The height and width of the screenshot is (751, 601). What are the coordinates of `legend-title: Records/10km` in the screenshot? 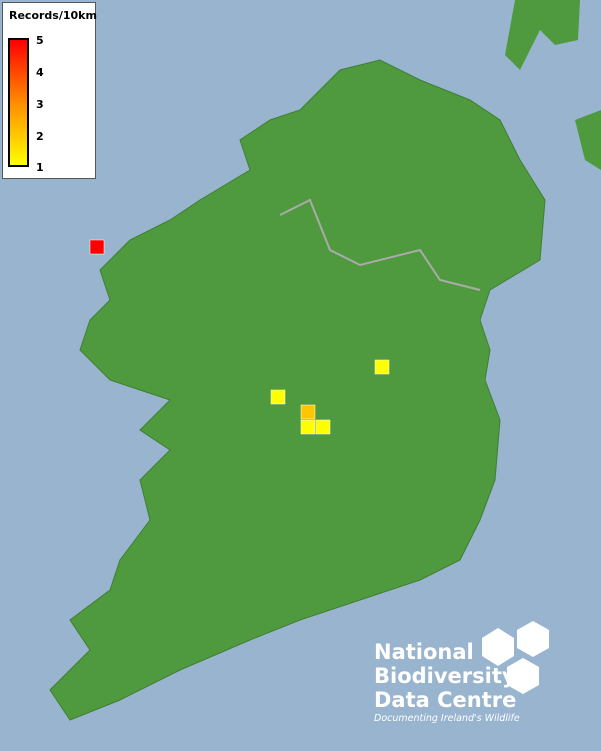 It's located at (53, 15).